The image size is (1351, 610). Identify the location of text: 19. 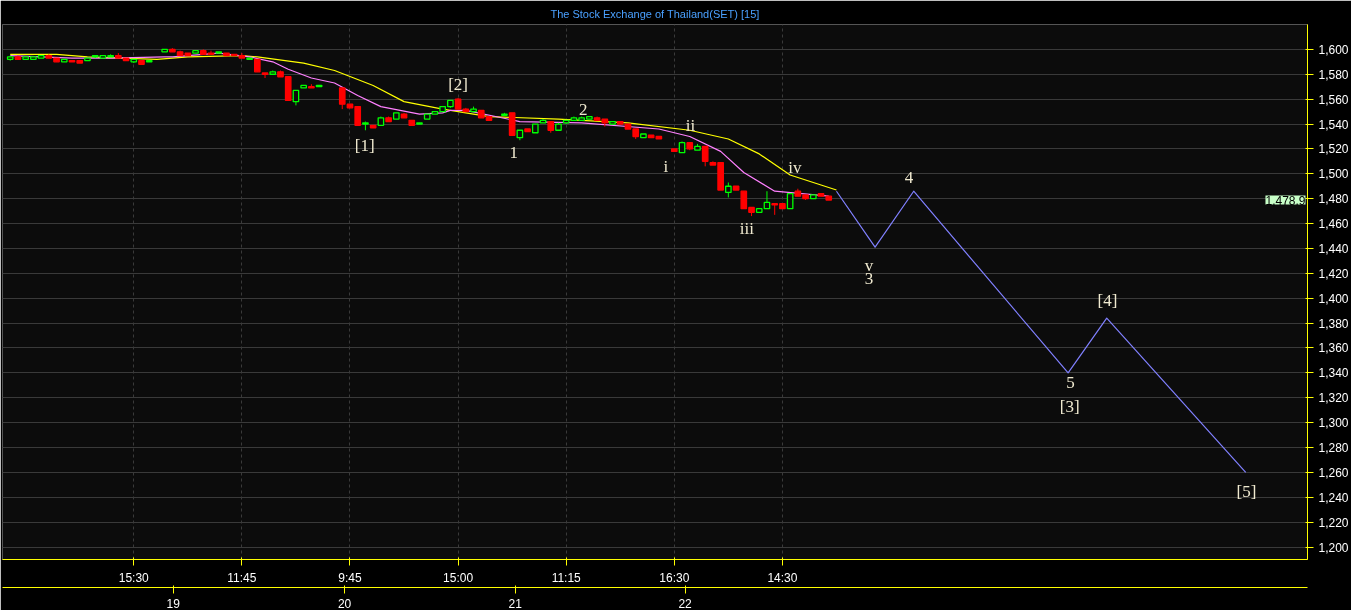
(173, 603).